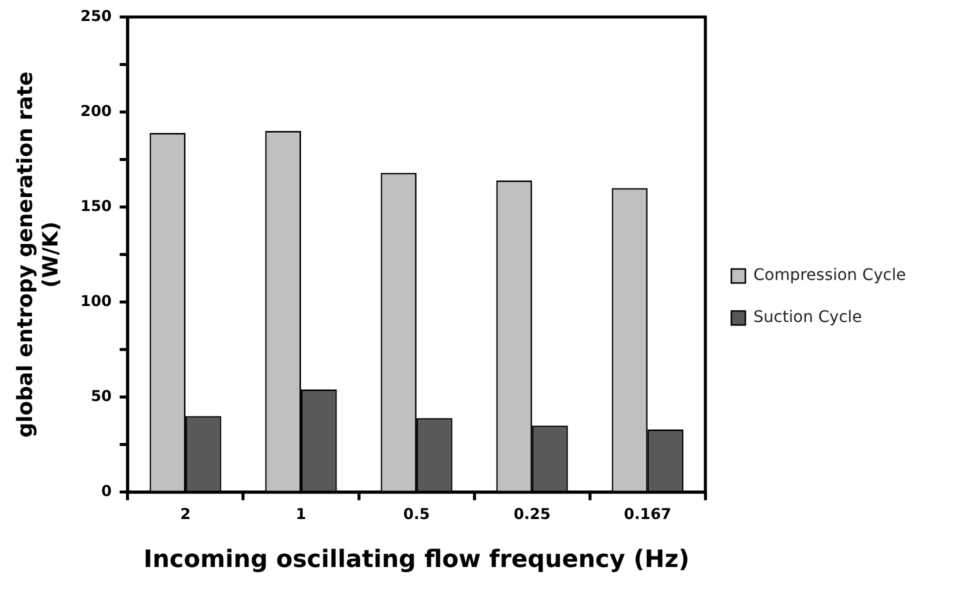  What do you see at coordinates (648, 514) in the screenshot?
I see `x-tick-label: 0.167` at bounding box center [648, 514].